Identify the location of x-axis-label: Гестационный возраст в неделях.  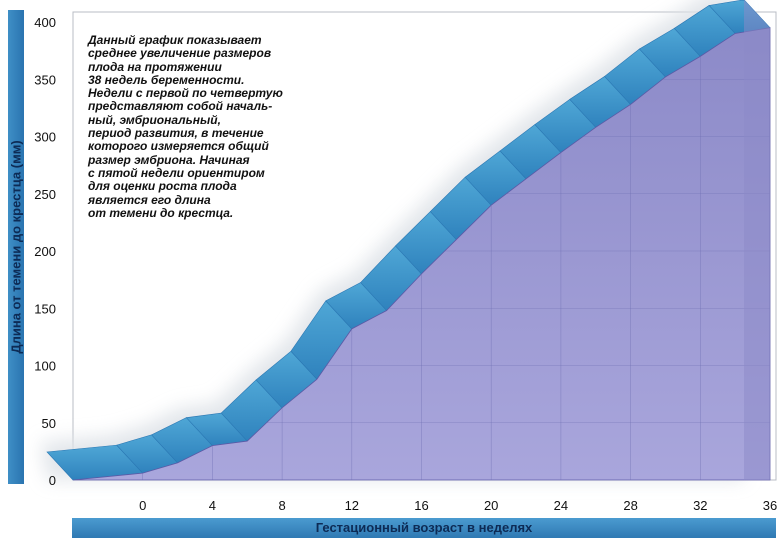
(424, 527).